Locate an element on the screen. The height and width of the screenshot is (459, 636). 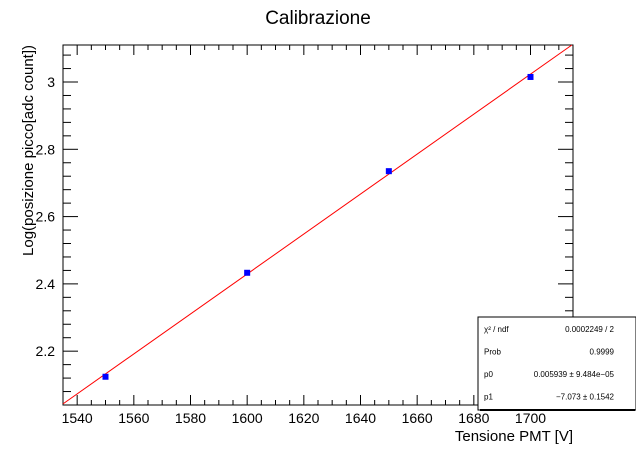
x-tick-label: 1620 is located at coordinates (303, 418).